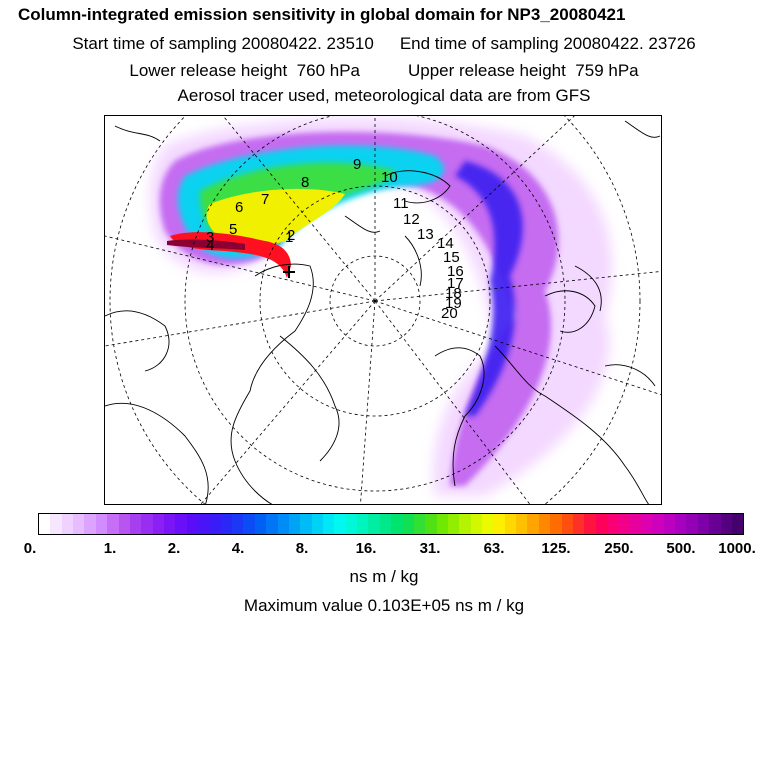 The width and height of the screenshot is (768, 768). I want to click on colorbar-units: ns m / kg, so click(384, 576).